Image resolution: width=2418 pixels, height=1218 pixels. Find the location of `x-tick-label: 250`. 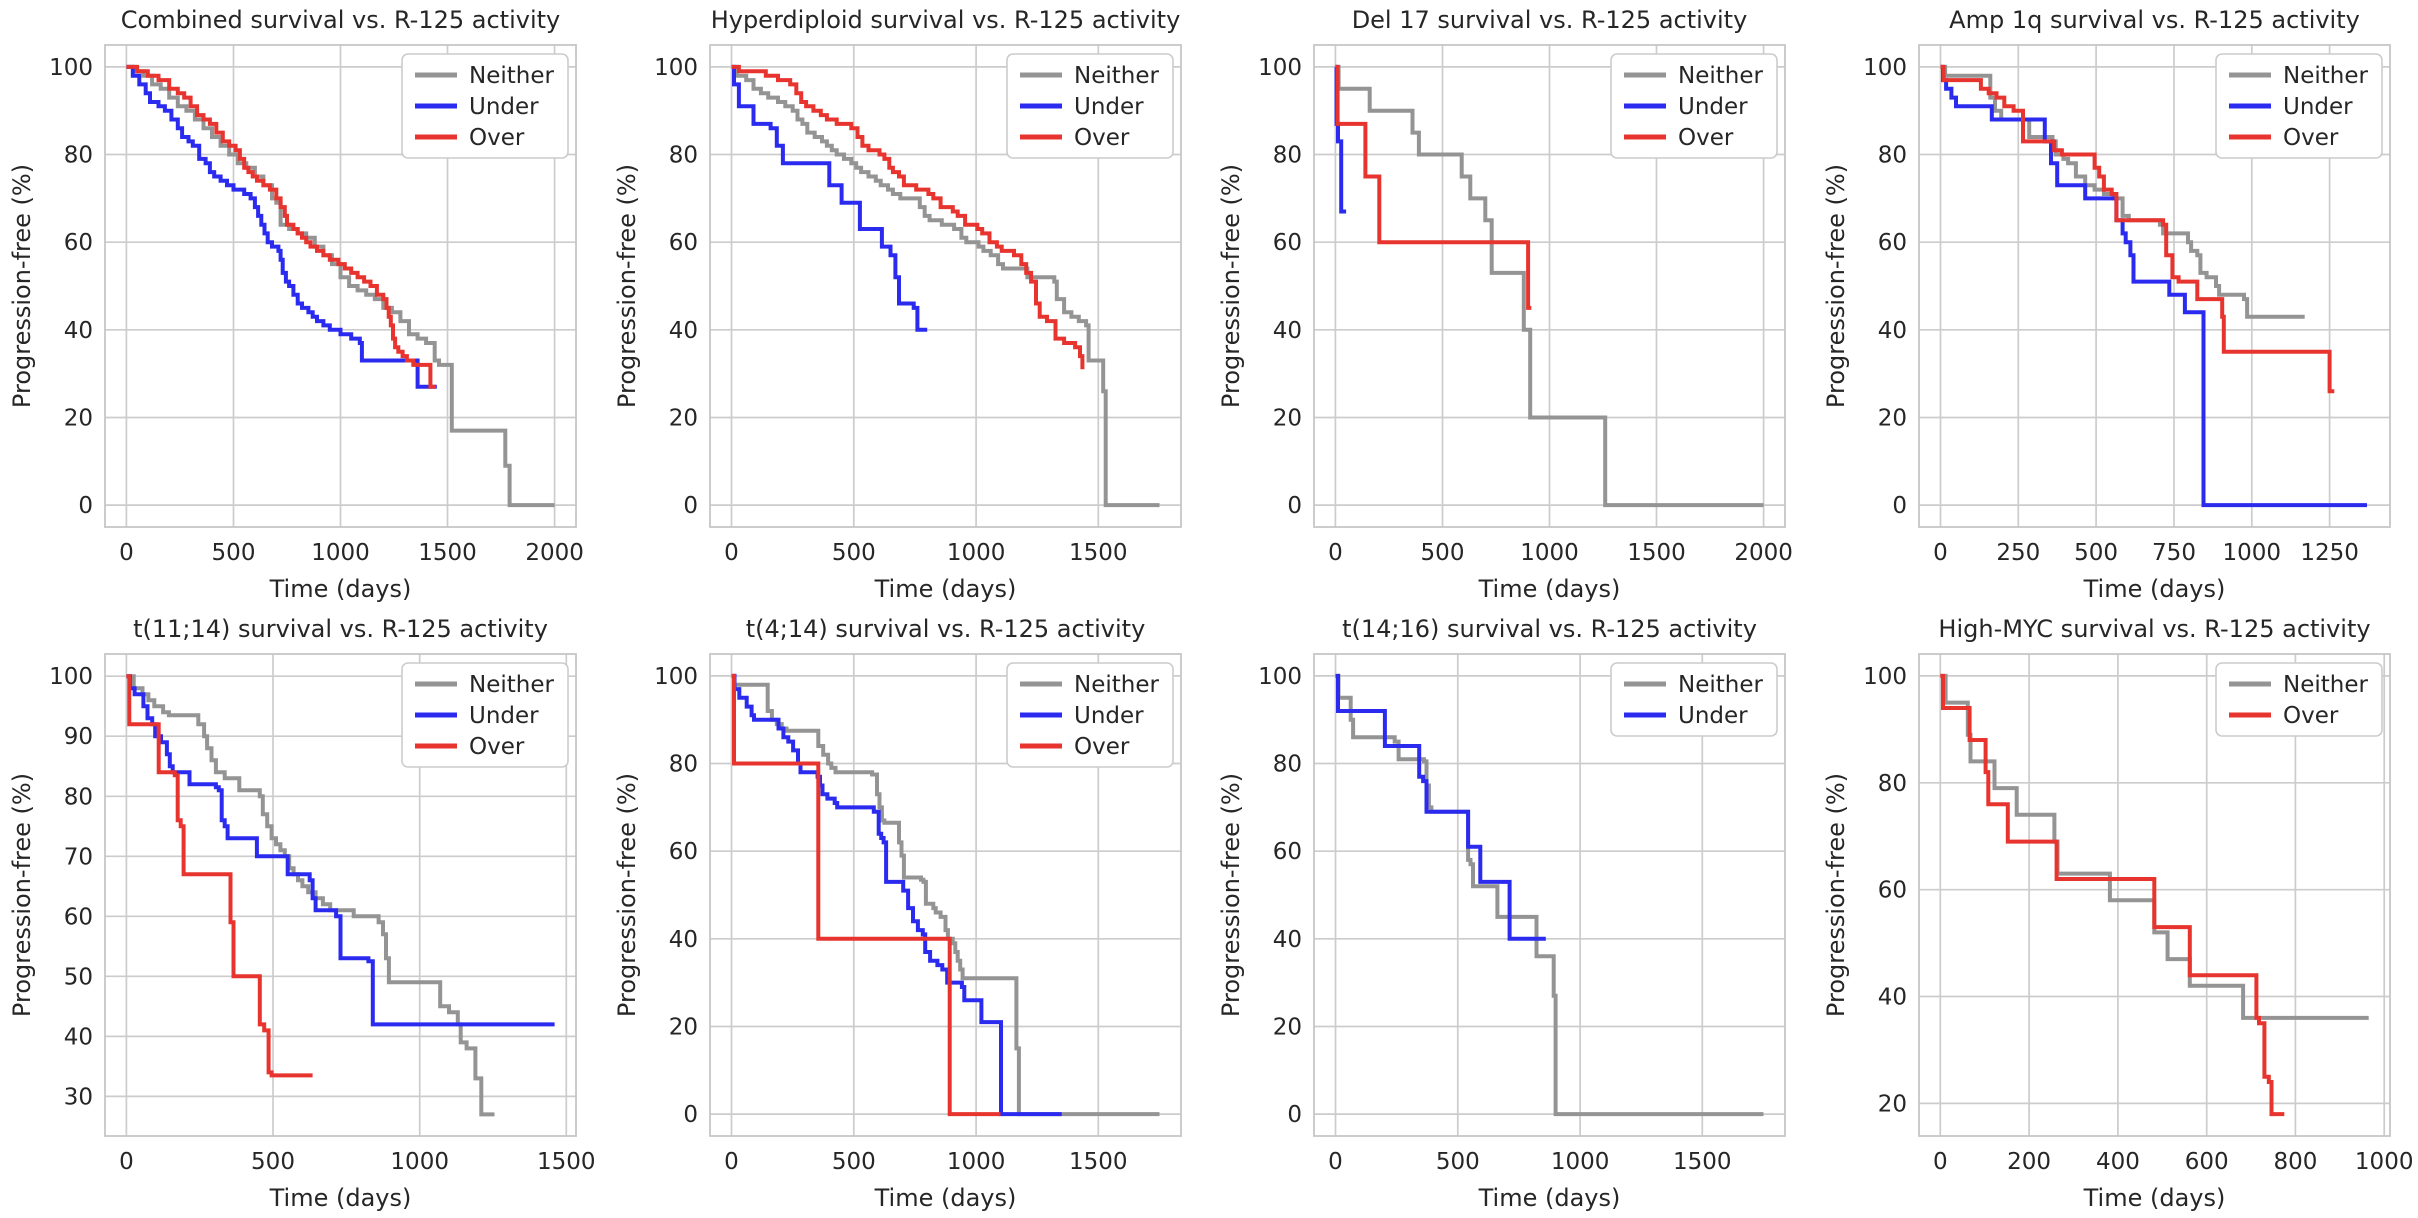

x-tick-label: 250 is located at coordinates (2018, 553).